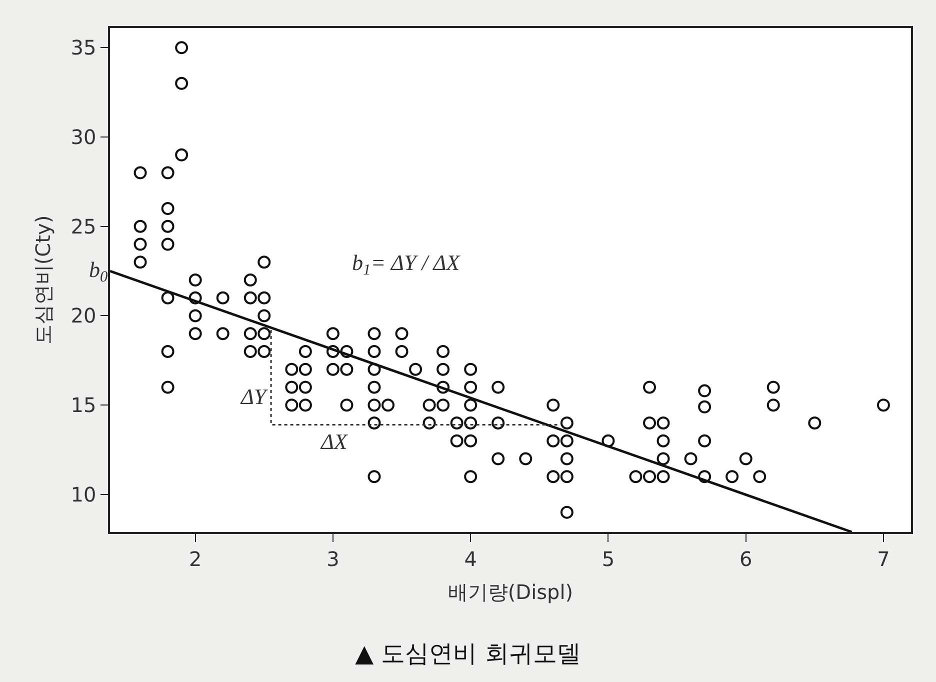 Image resolution: width=936 pixels, height=682 pixels. What do you see at coordinates (83, 494) in the screenshot?
I see `y-tick-label: 10` at bounding box center [83, 494].